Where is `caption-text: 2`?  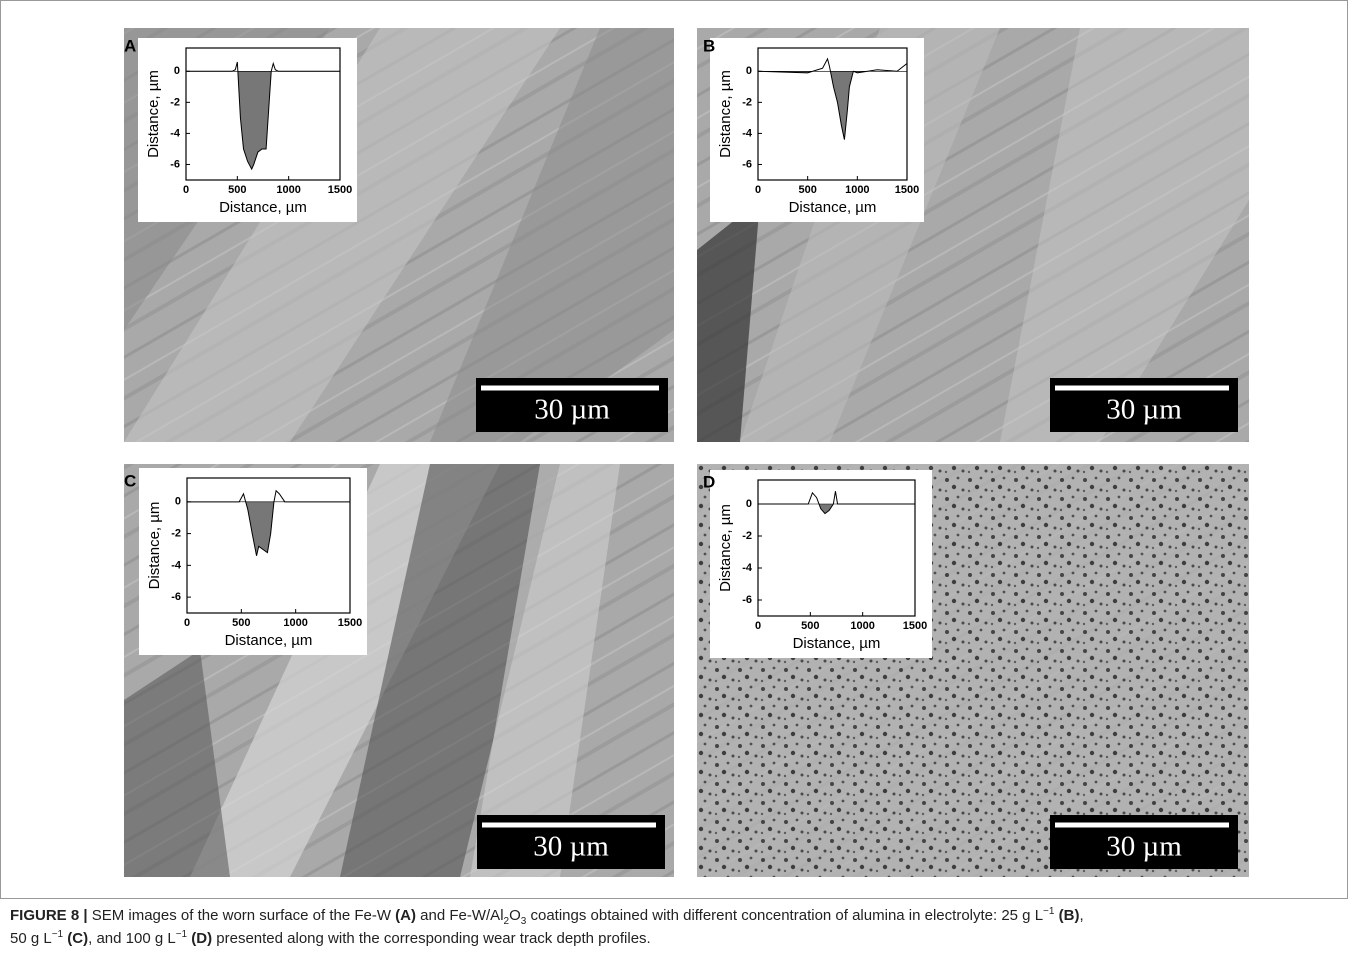 caption-text: 2 is located at coordinates (506, 921).